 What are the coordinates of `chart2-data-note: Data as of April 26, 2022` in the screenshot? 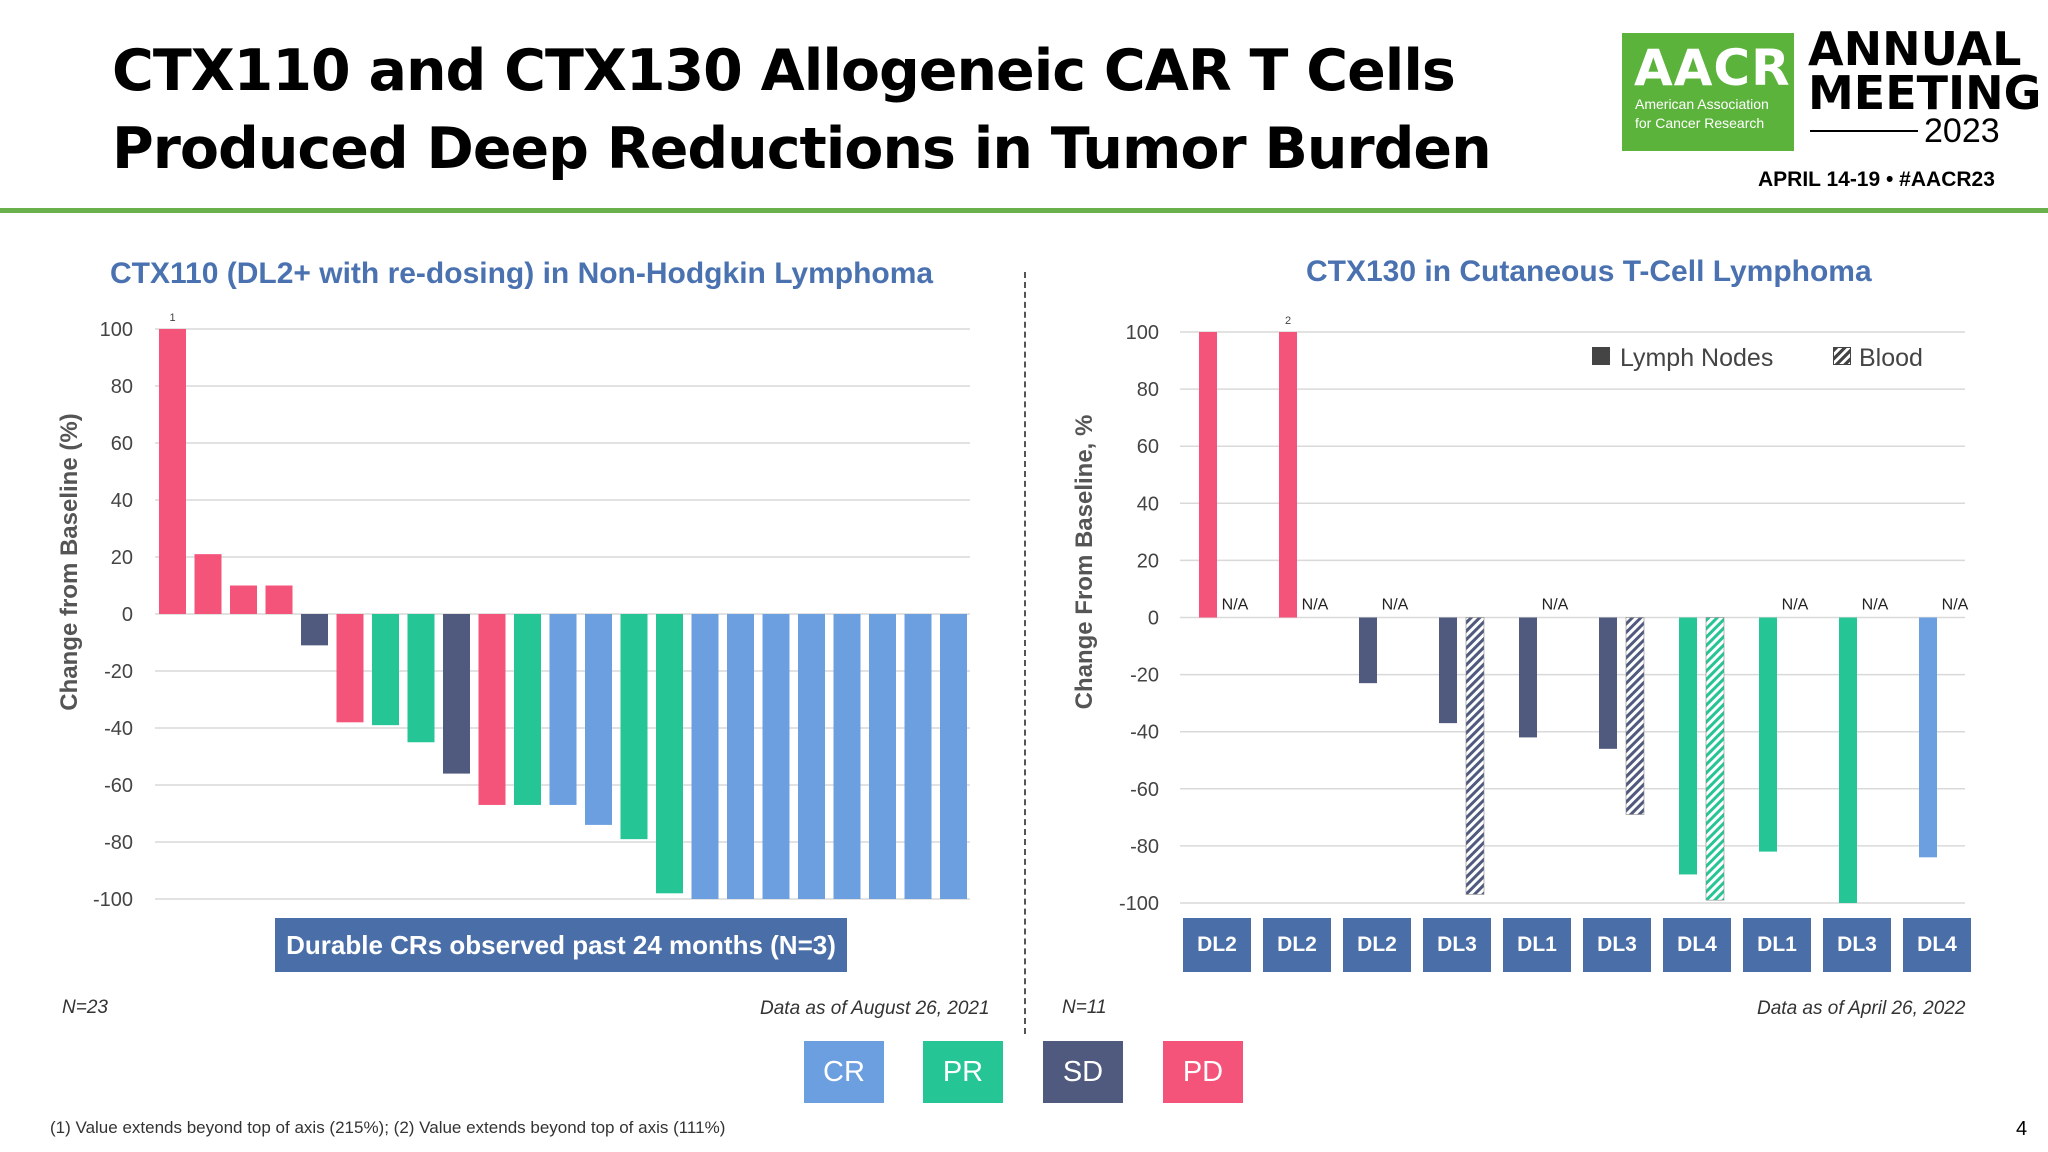 It's located at (1861, 1008).